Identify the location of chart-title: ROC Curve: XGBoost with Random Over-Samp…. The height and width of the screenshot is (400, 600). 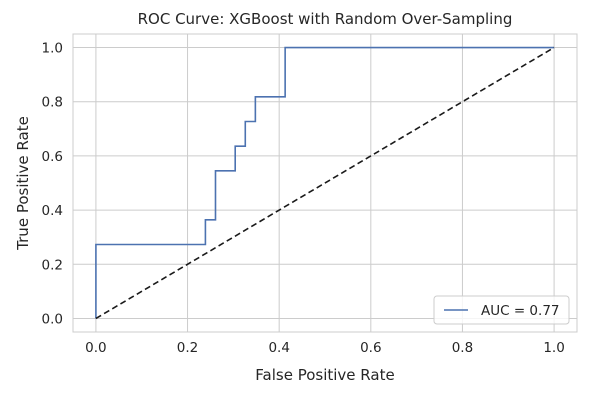
(325, 19).